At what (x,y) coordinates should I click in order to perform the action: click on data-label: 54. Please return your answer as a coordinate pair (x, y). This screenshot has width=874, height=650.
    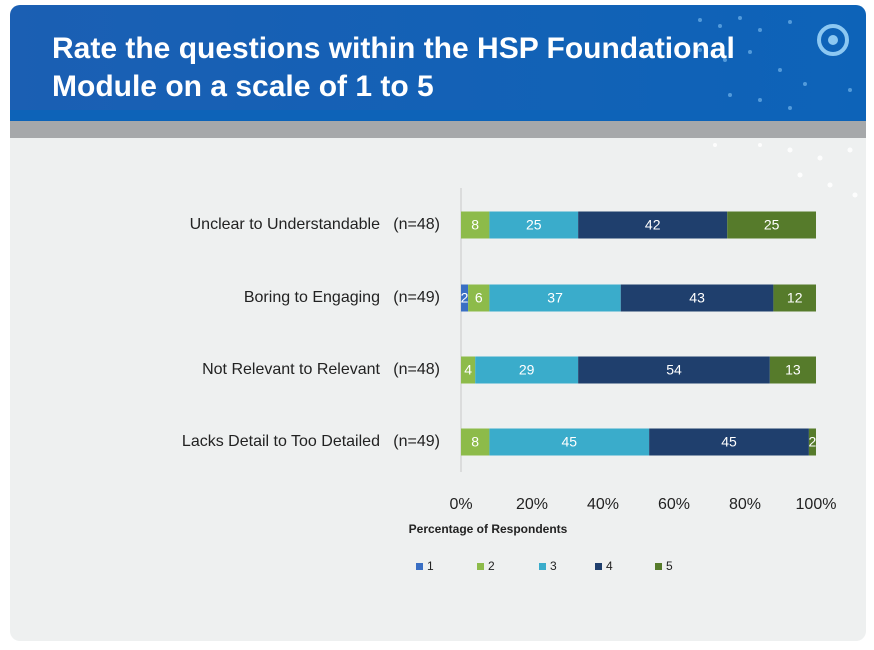
    Looking at the image, I should click on (674, 370).